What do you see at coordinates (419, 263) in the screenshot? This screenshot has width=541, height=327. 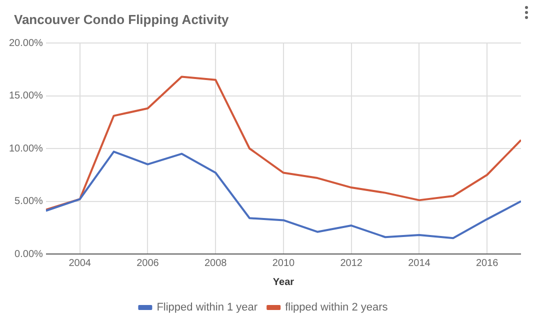 I see `x-tick-label: 2014` at bounding box center [419, 263].